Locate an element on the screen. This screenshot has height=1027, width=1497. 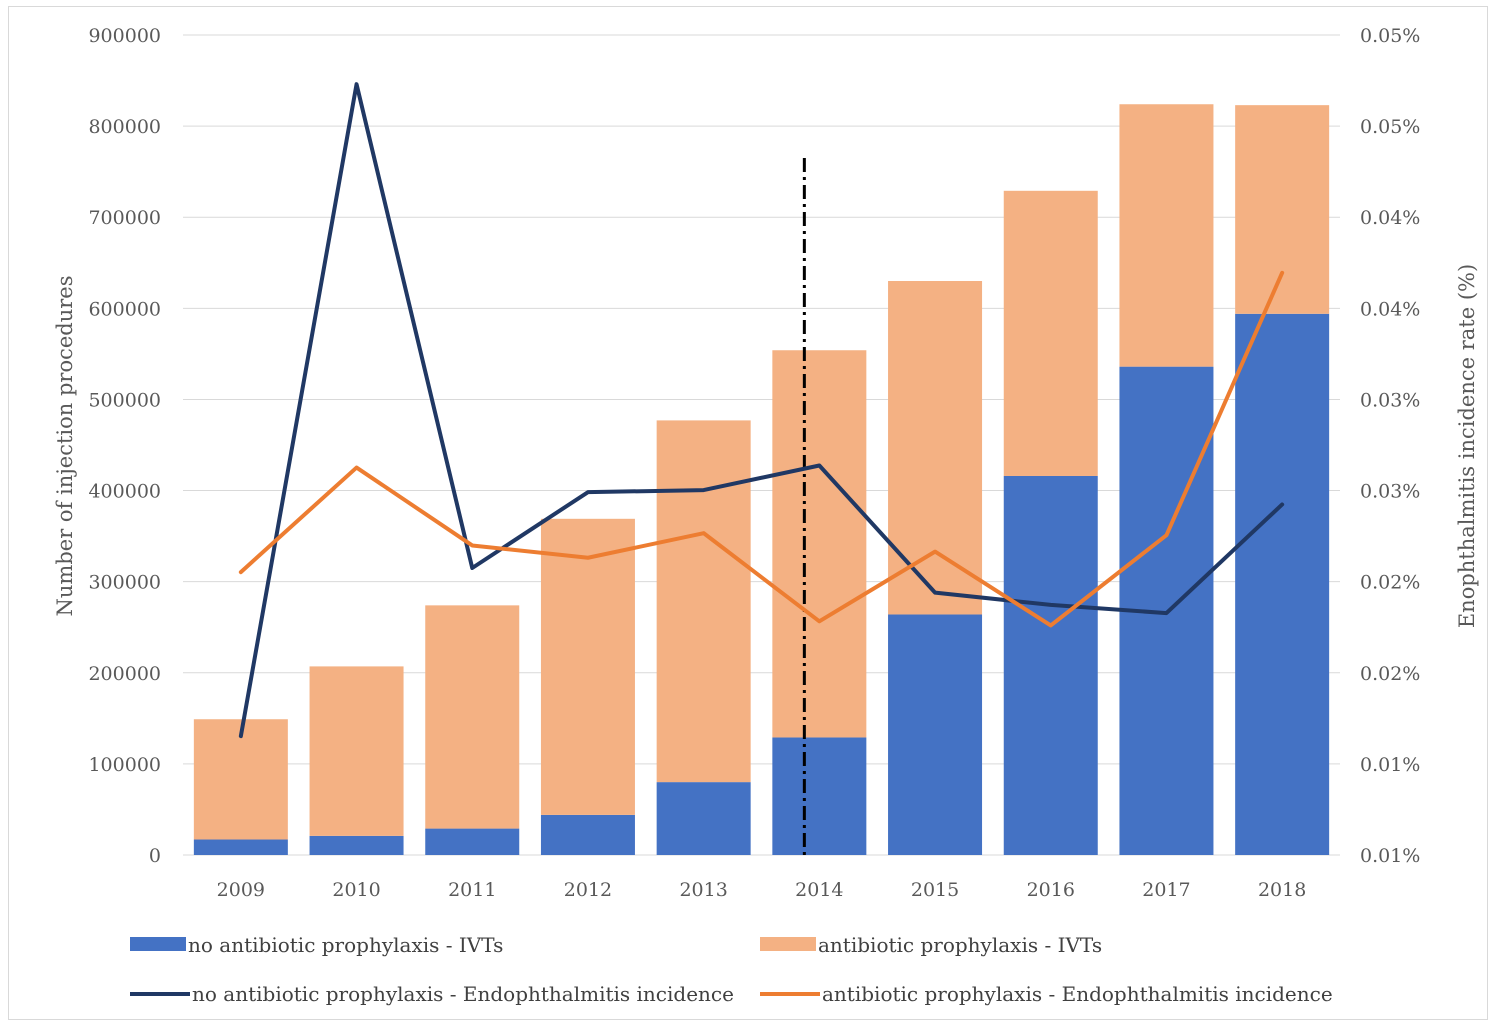
bar-no-antibiotic-prophylaxis-ivts-2018 is located at coordinates (1282, 584).